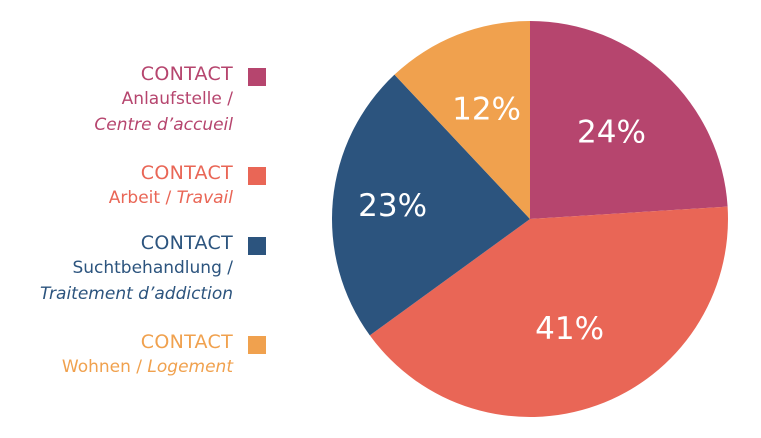  What do you see at coordinates (137, 355) in the screenshot?
I see `legend-entry-wohnen: CONTACT Wohnen / Logement` at bounding box center [137, 355].